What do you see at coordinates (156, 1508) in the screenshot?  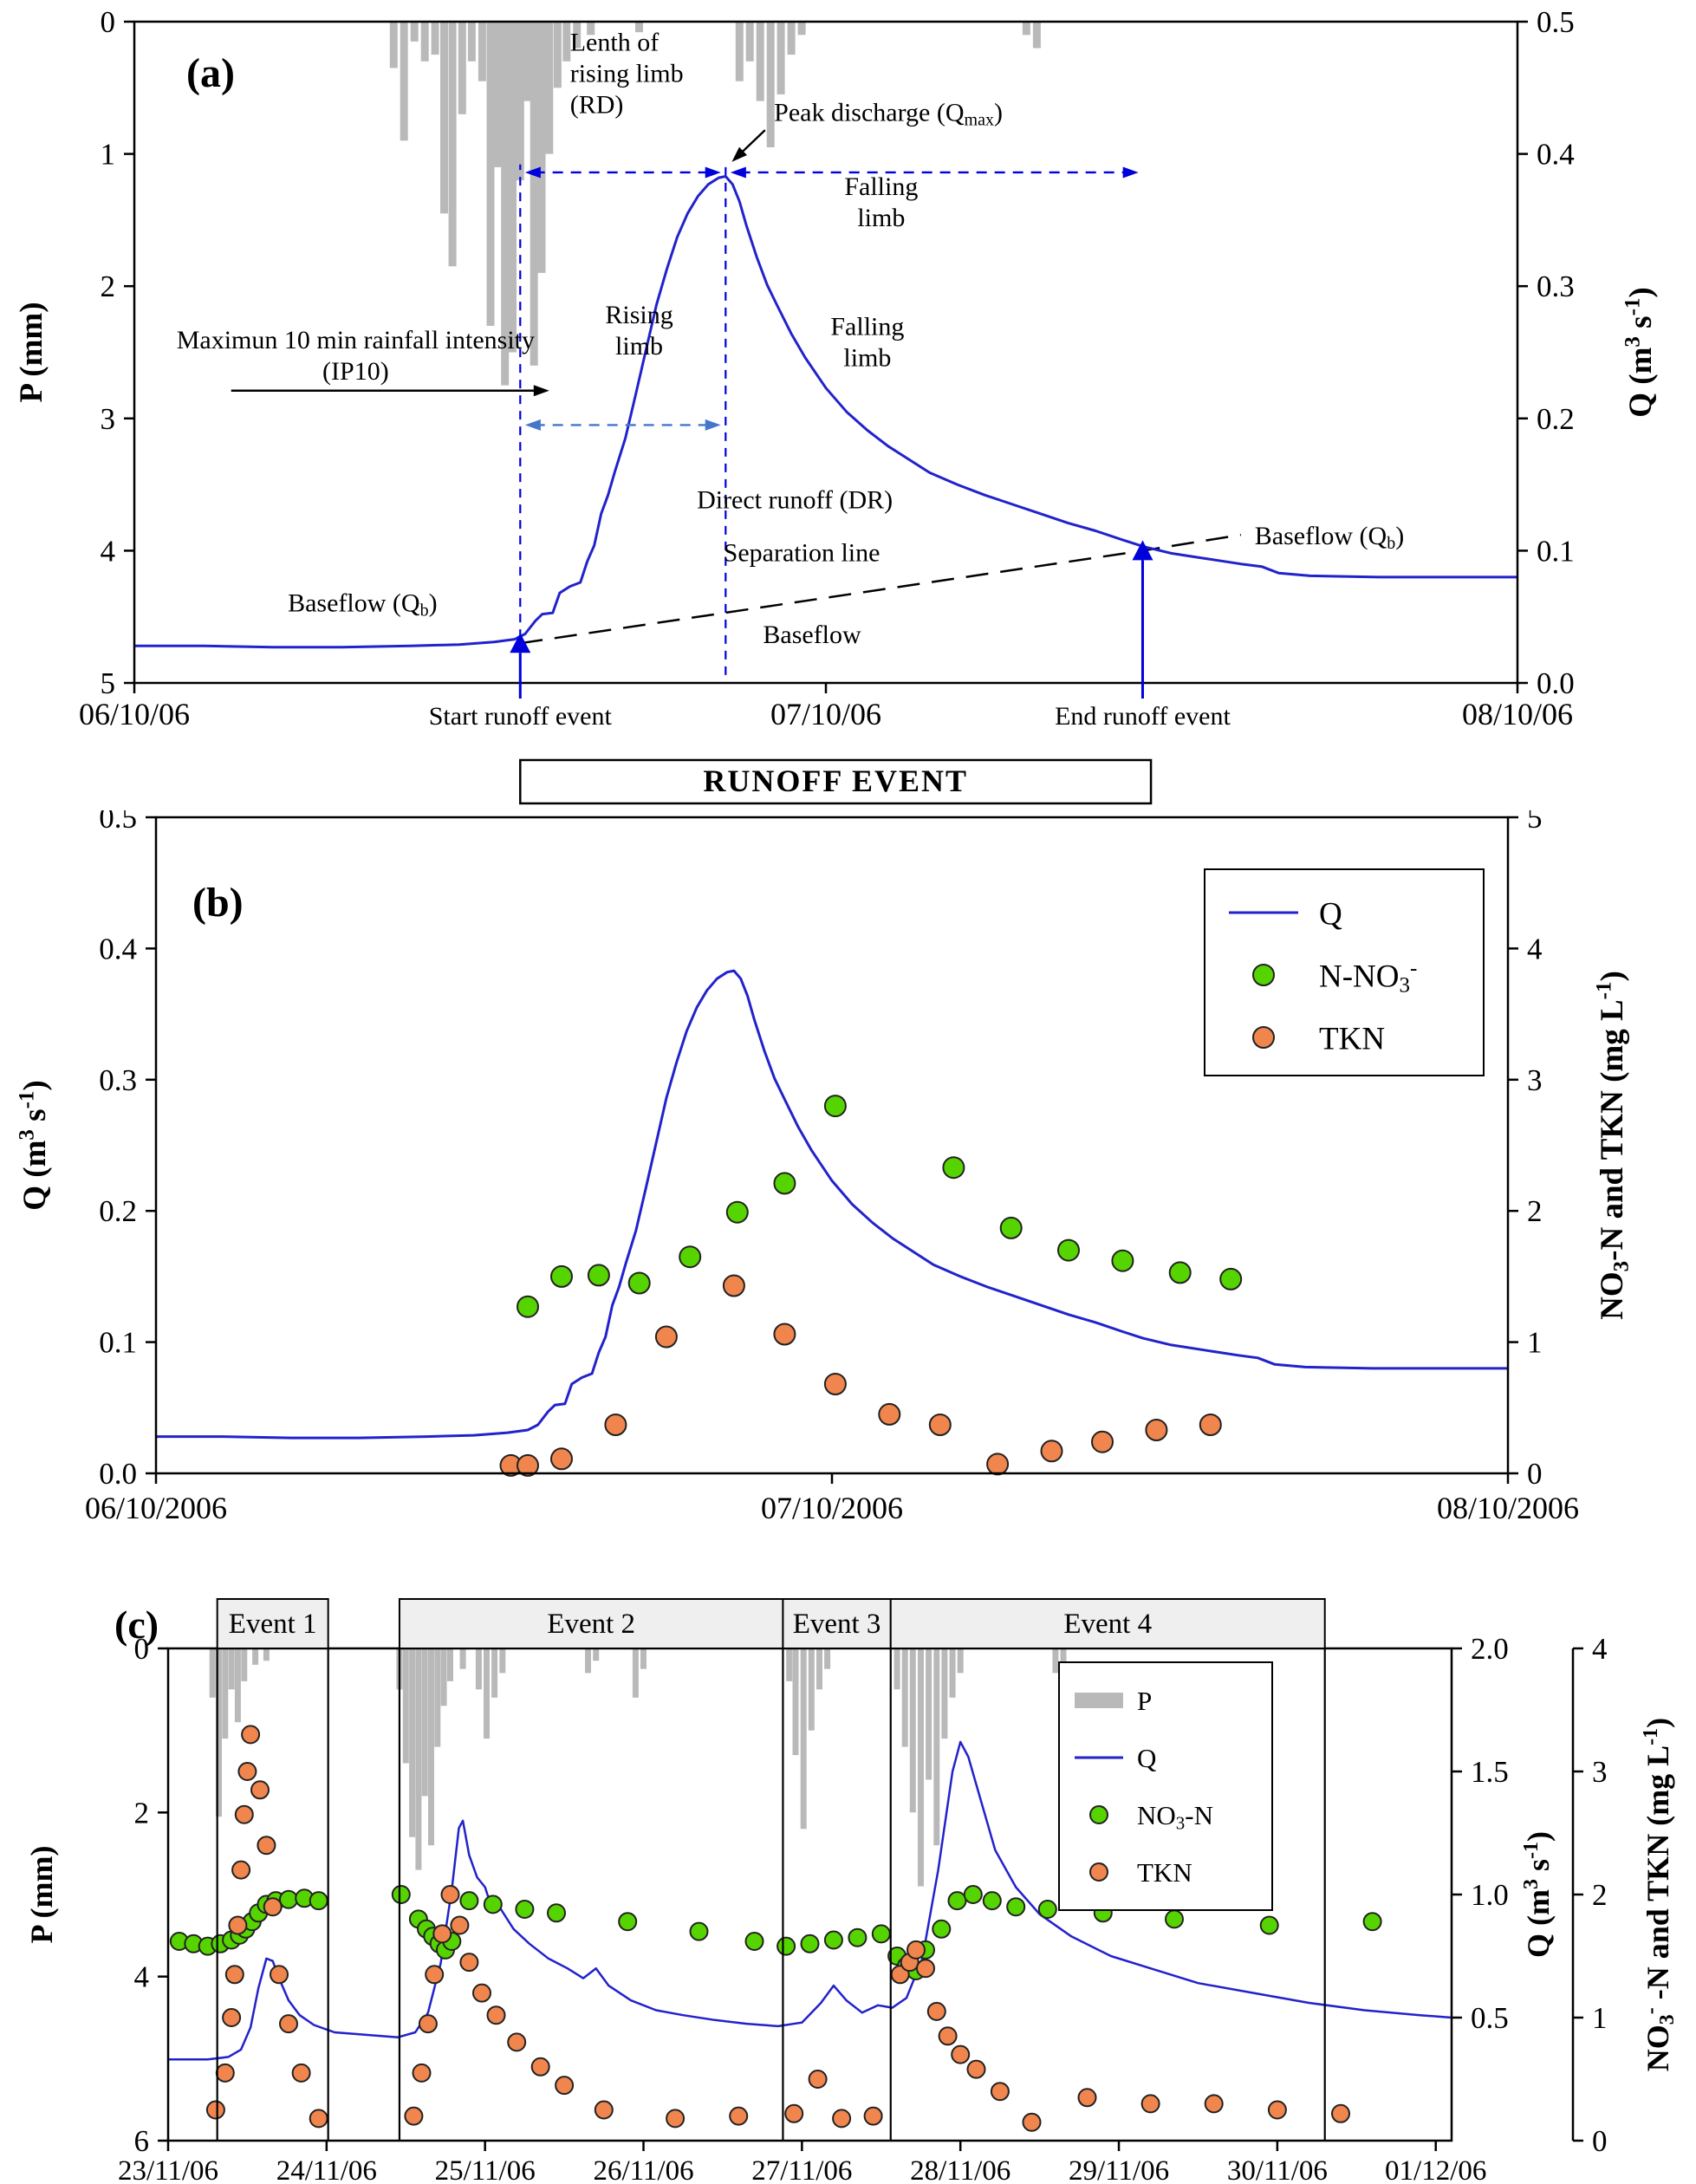 I see `x-tick-label: 06/10/2006` at bounding box center [156, 1508].